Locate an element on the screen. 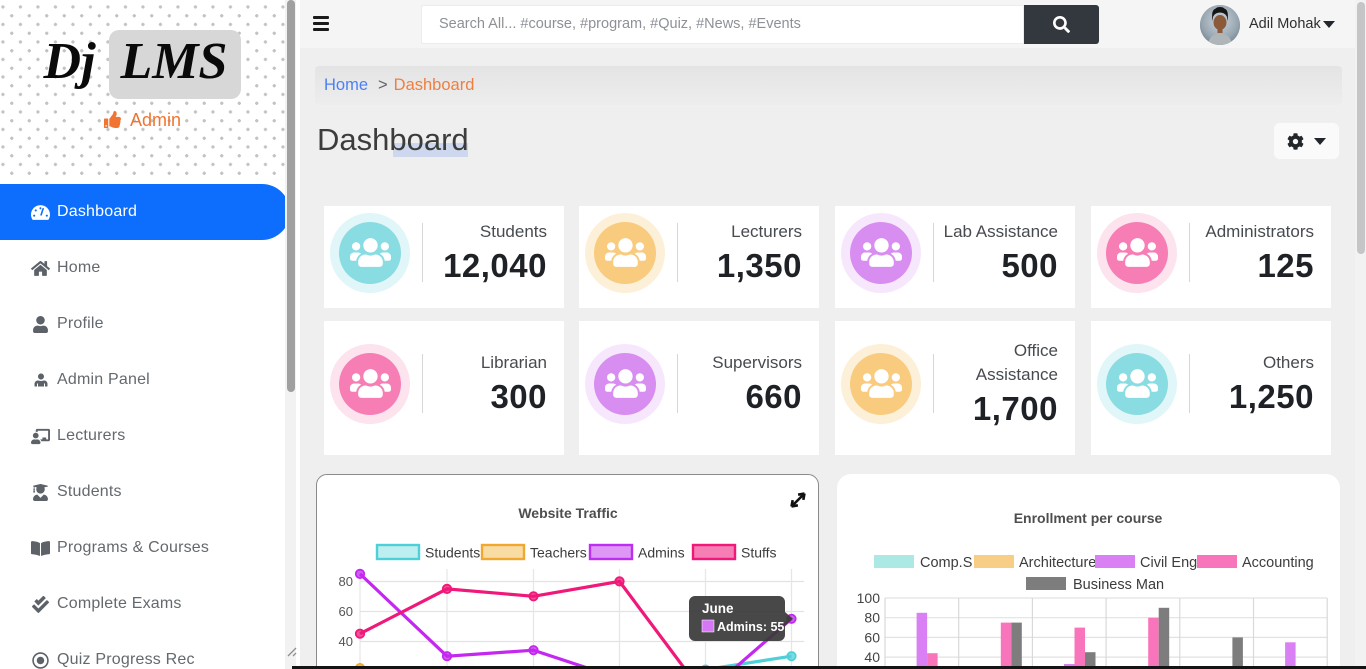  svg-text: Comp.S is located at coordinates (946, 563).